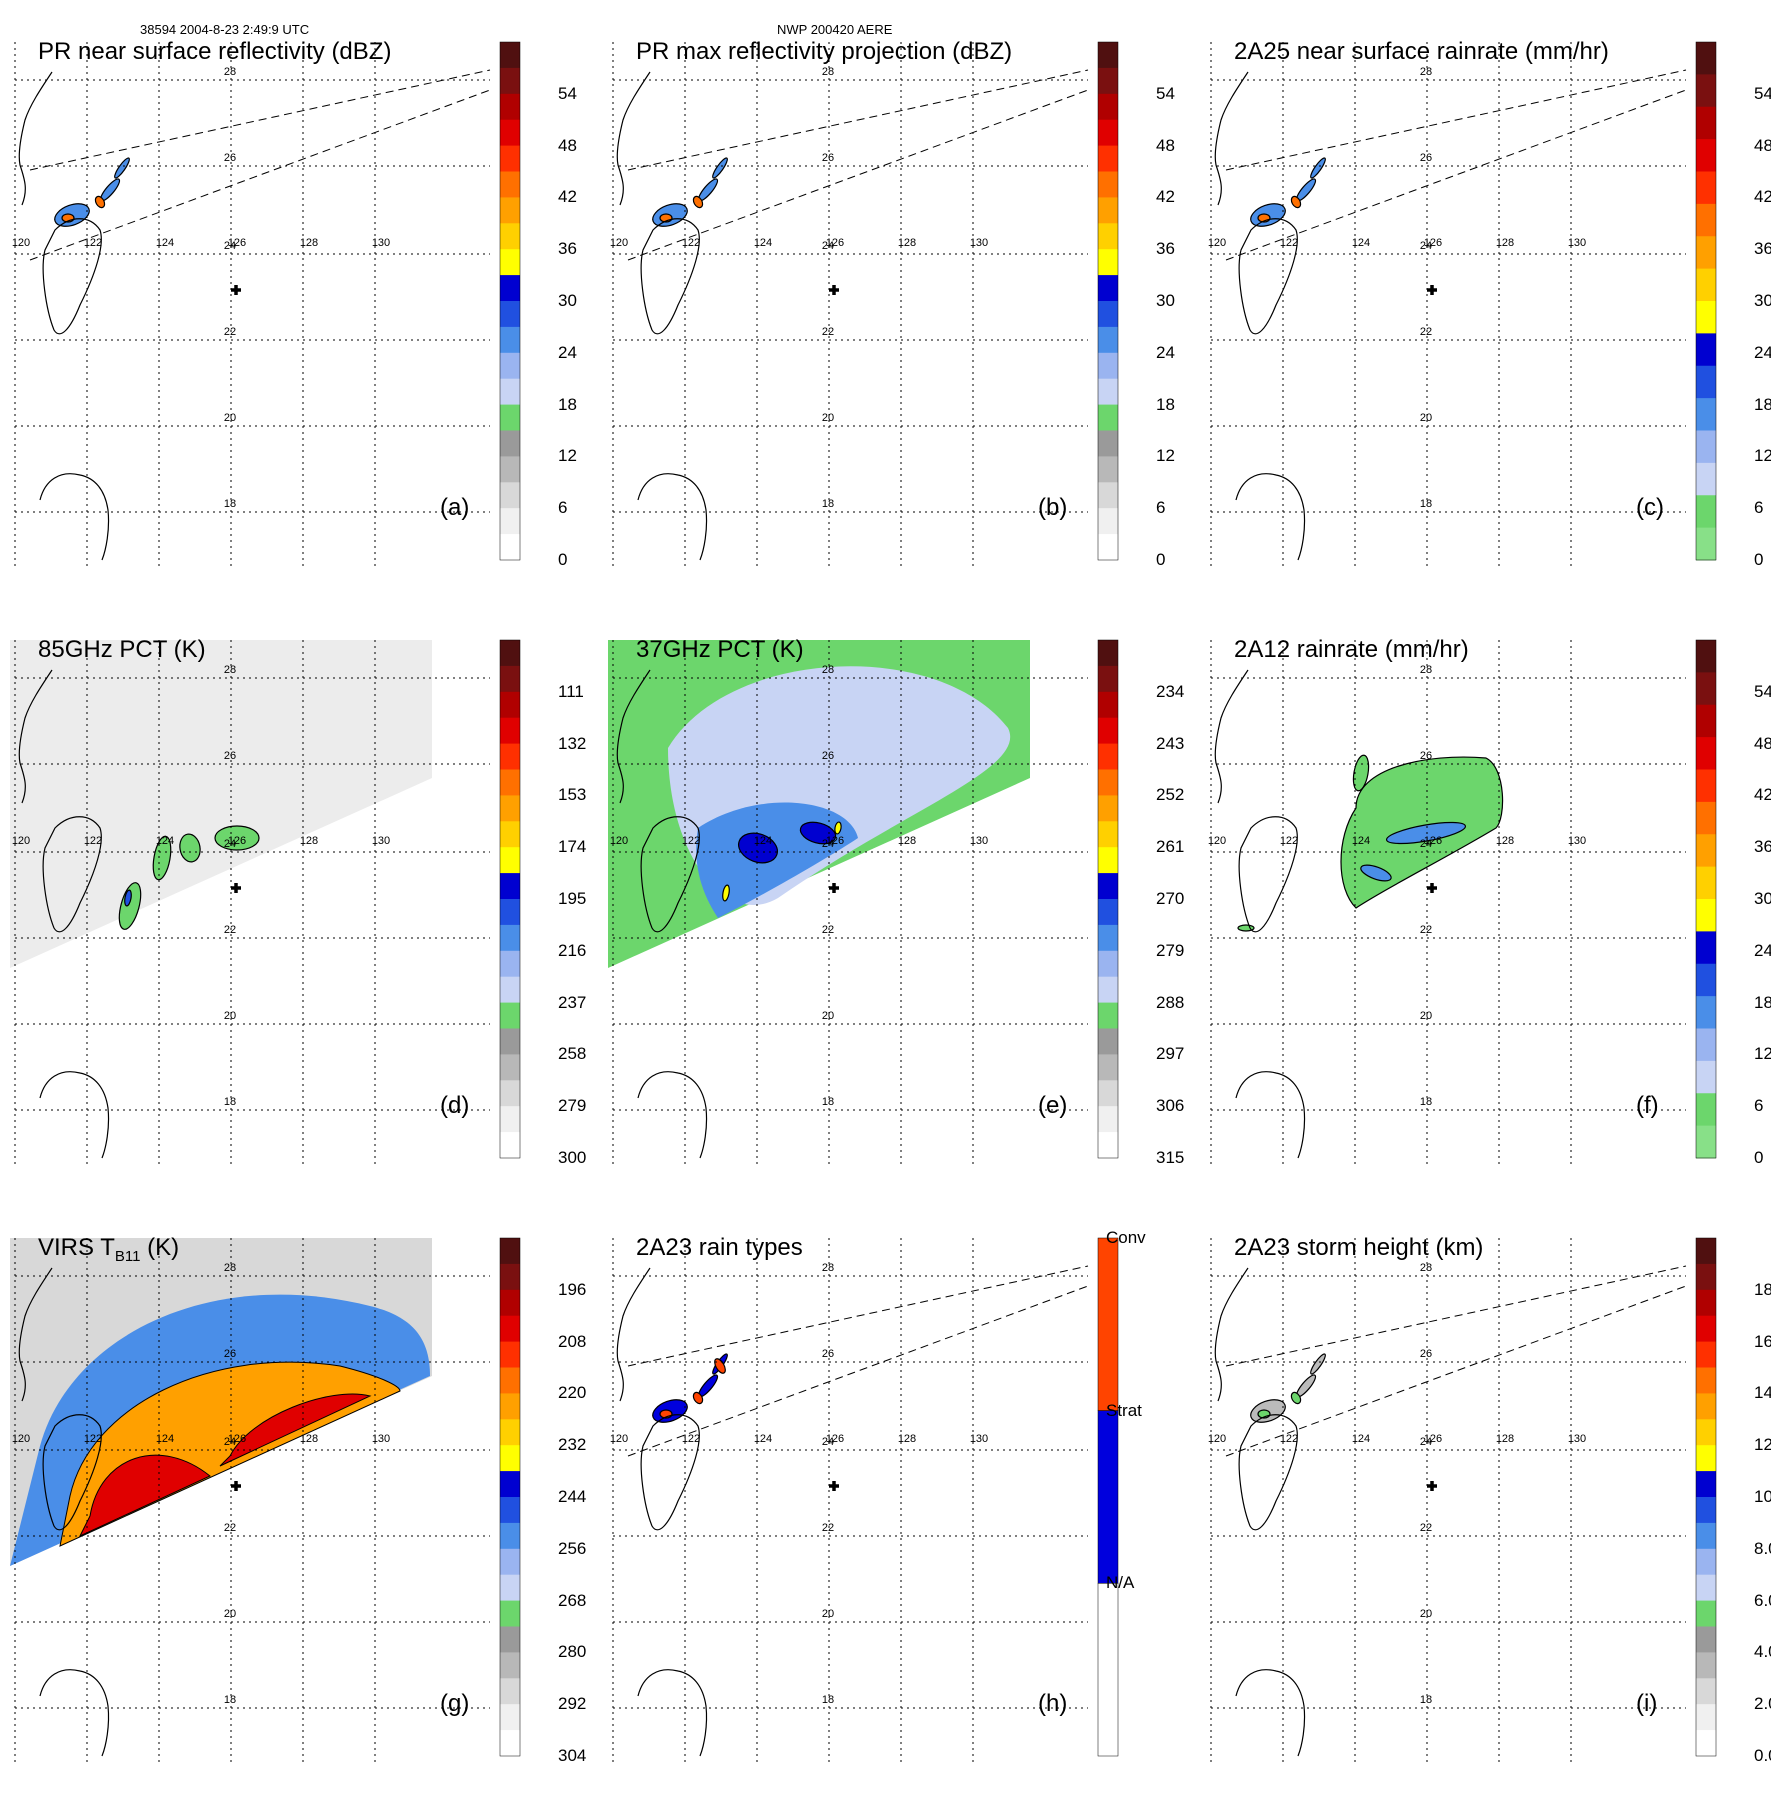 The height and width of the screenshot is (1806, 1771). Describe the element at coordinates (1462, 903) in the screenshot. I see `panel-map: 120 122 124 126 128 130 28 26 24 22 20 18` at that location.